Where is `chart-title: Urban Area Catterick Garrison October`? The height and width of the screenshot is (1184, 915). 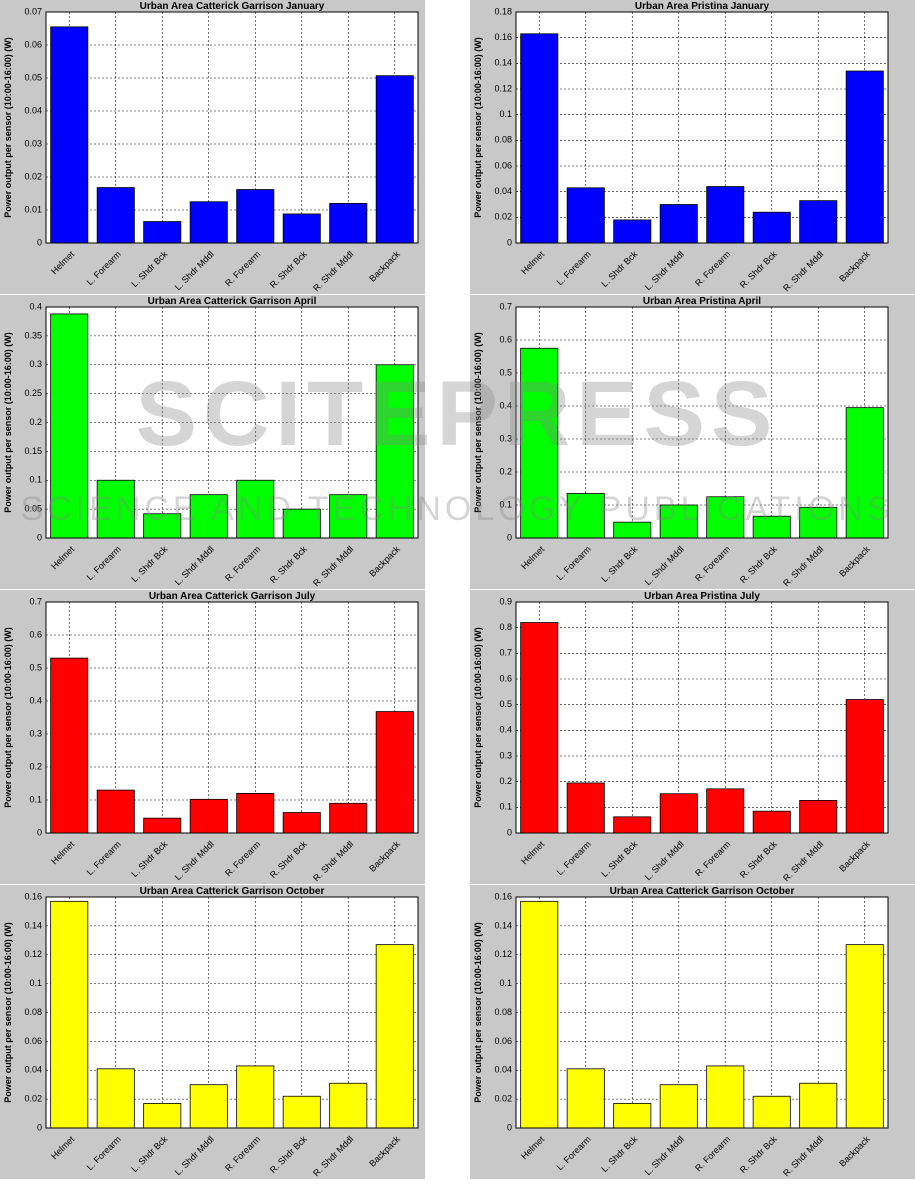 chart-title: Urban Area Catterick Garrison October is located at coordinates (702, 891).